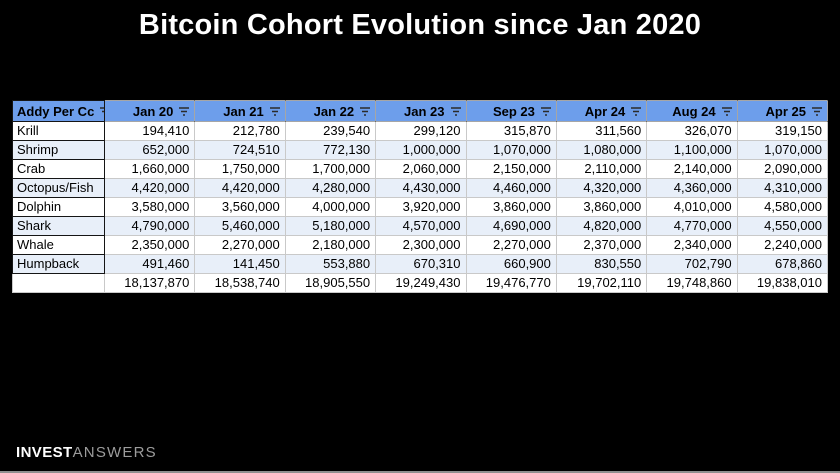 Image resolution: width=840 pixels, height=473 pixels. Describe the element at coordinates (149, 131) in the screenshot. I see `value-cell: 194,410` at that location.